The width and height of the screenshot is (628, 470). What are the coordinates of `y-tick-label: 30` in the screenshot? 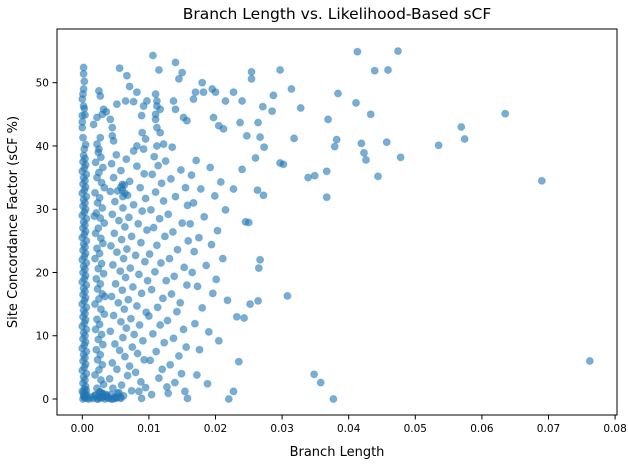 It's located at (42, 210).